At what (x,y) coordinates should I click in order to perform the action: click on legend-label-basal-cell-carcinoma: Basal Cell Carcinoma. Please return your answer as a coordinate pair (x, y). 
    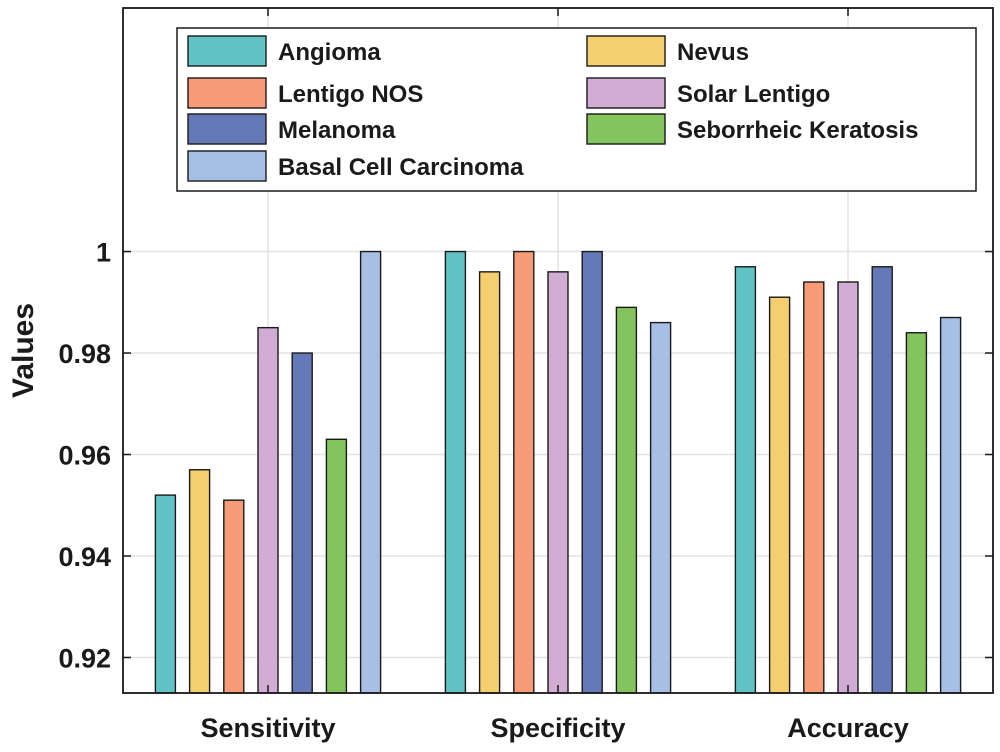
    Looking at the image, I should click on (401, 167).